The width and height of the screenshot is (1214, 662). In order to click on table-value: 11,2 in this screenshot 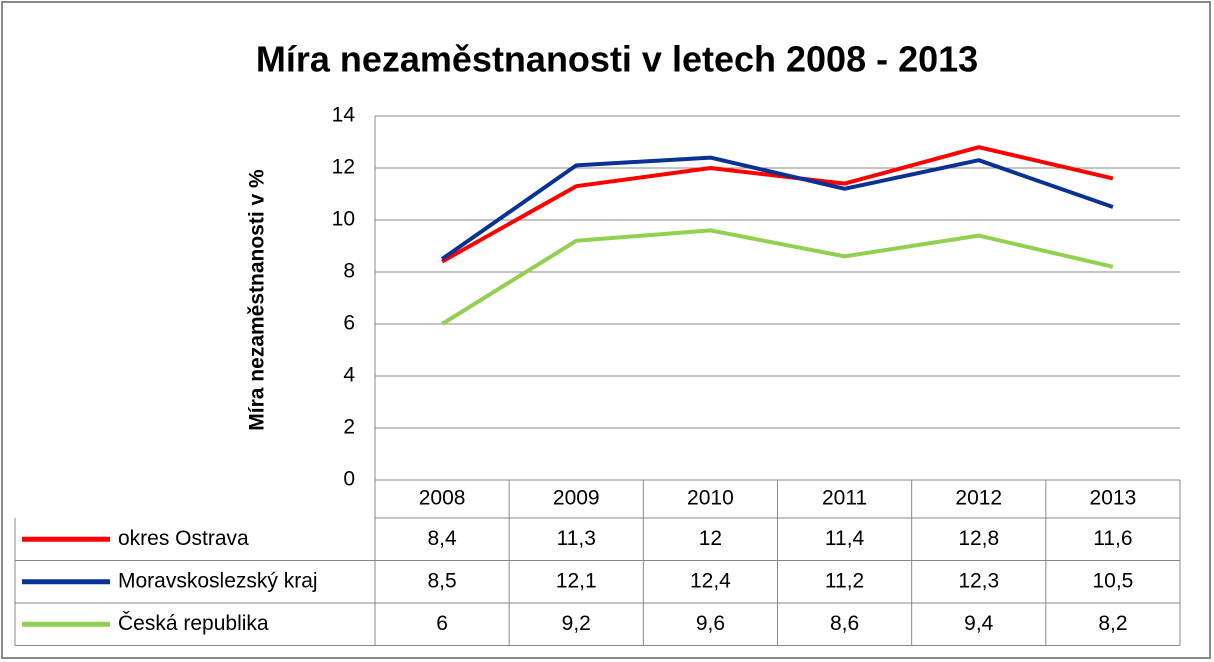, I will do `click(844, 580)`.